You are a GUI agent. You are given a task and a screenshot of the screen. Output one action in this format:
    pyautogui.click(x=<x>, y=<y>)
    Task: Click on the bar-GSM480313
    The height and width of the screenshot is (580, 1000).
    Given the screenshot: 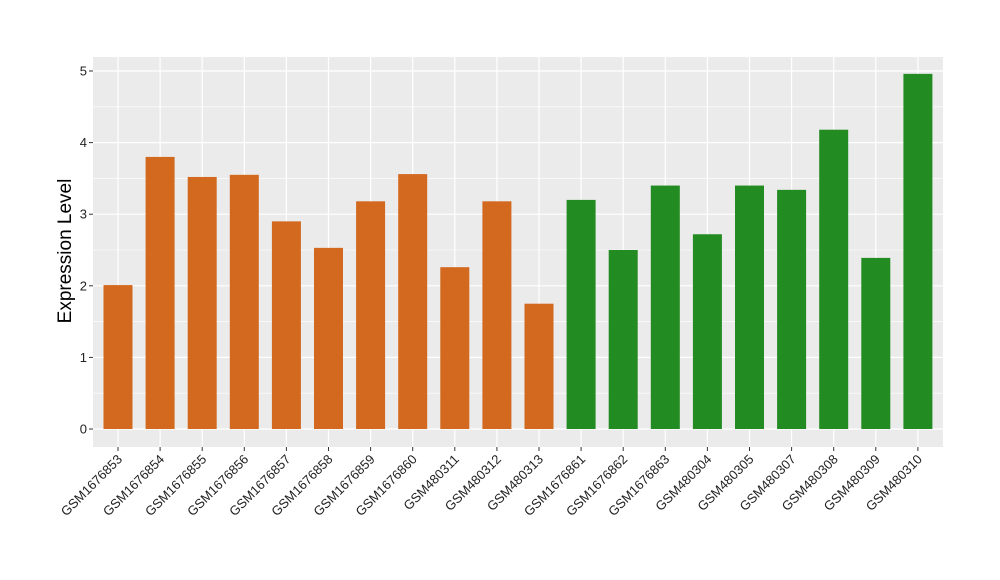 What is the action you would take?
    pyautogui.click(x=539, y=366)
    